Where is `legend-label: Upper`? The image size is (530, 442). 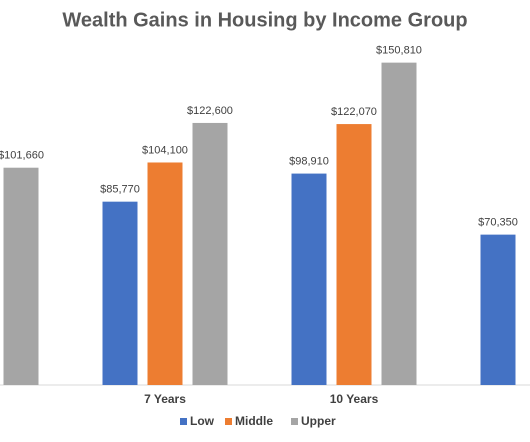 legend-label: Upper is located at coordinates (318, 421).